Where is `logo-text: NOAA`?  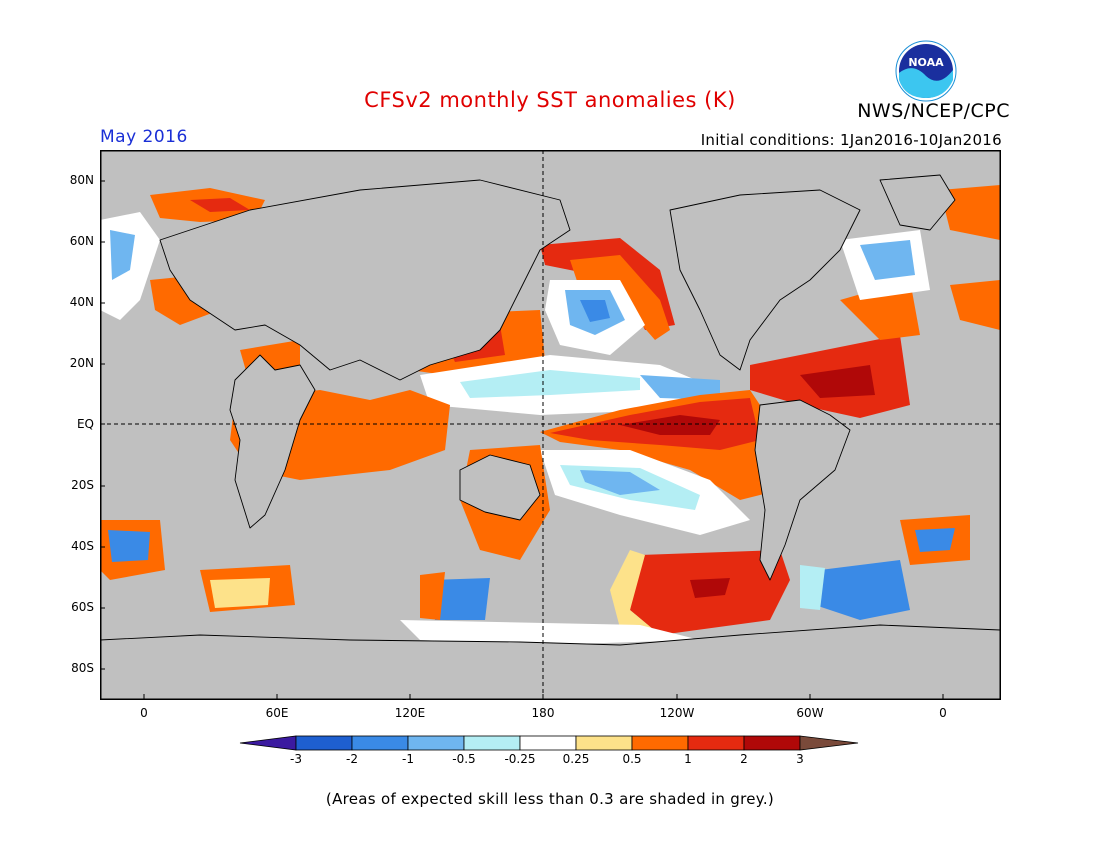 logo-text: NOAA is located at coordinates (926, 62).